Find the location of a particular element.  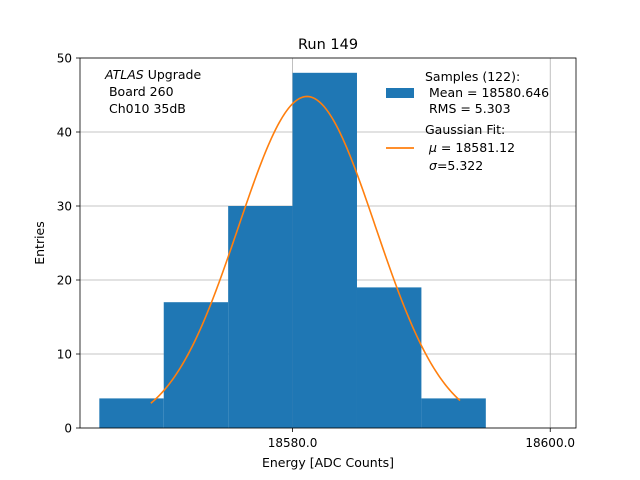

legend-samples-swatch is located at coordinates (400, 93).